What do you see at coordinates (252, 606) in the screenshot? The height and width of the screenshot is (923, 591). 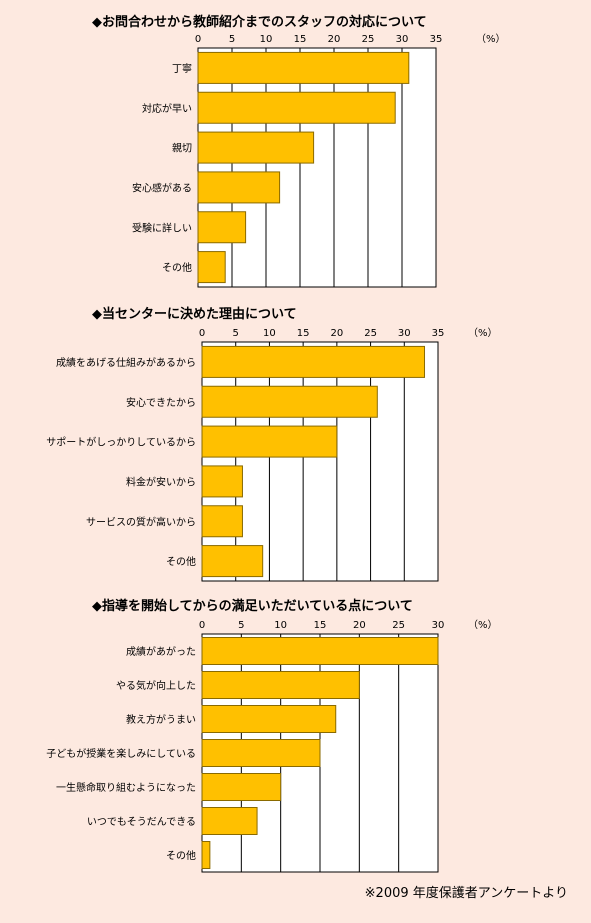 I see `chart-title: ◆指導を開始してからの満足いただいている点について` at bounding box center [252, 606].